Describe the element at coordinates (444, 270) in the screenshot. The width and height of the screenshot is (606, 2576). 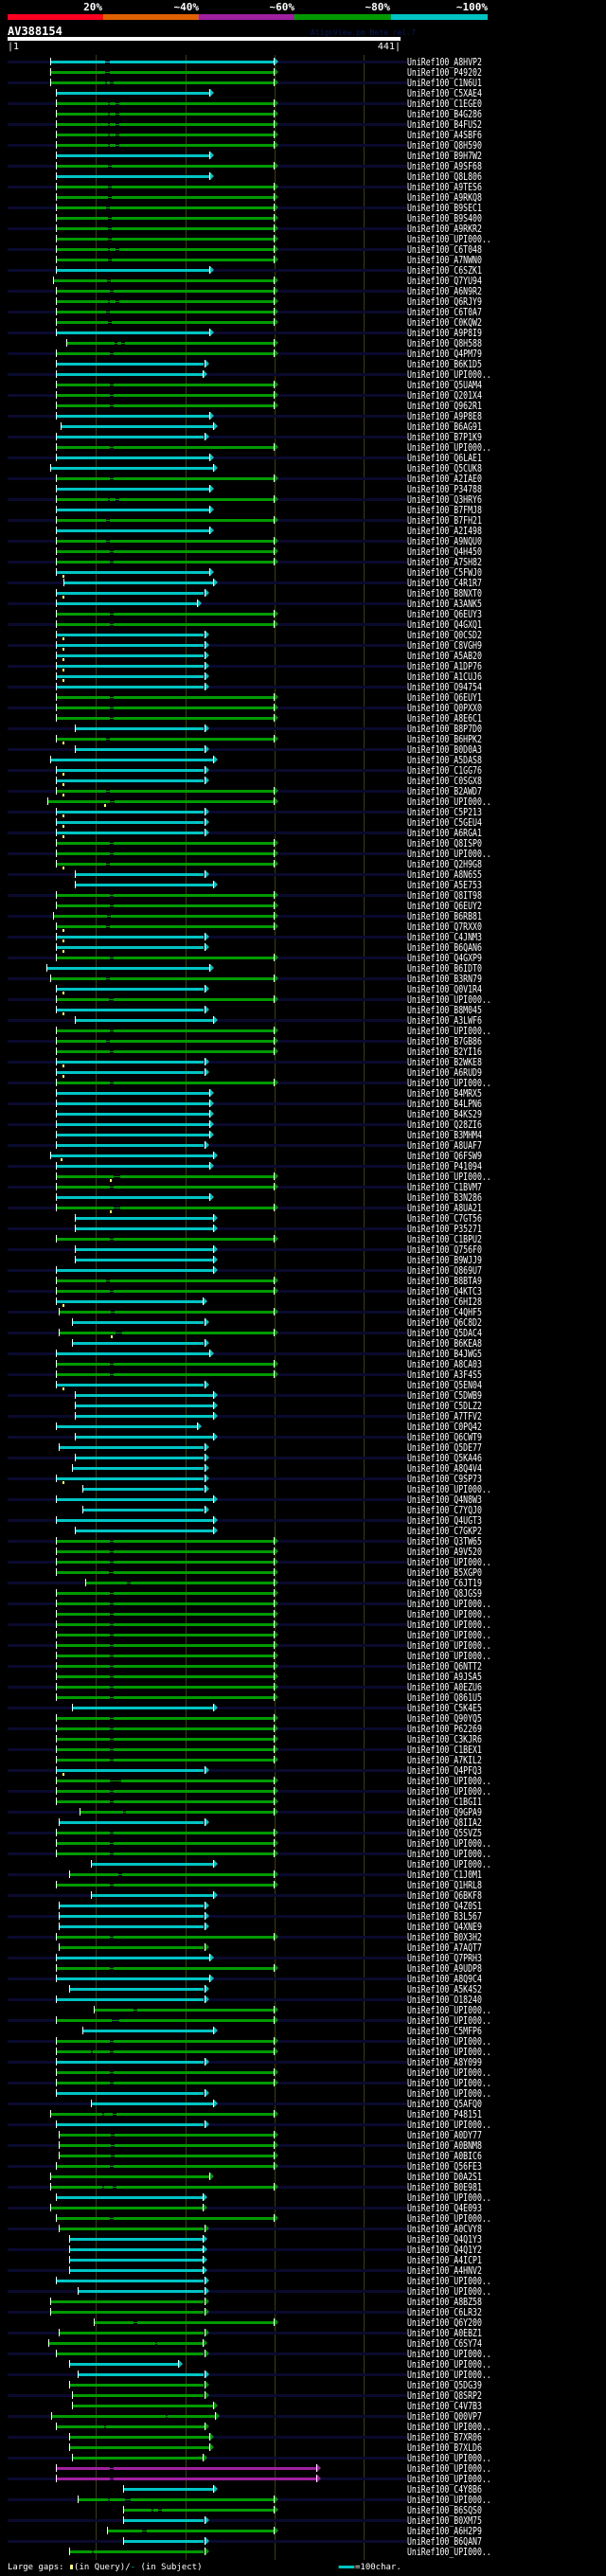
I see `hit-label: UniRef100_C6SZK1` at that location.